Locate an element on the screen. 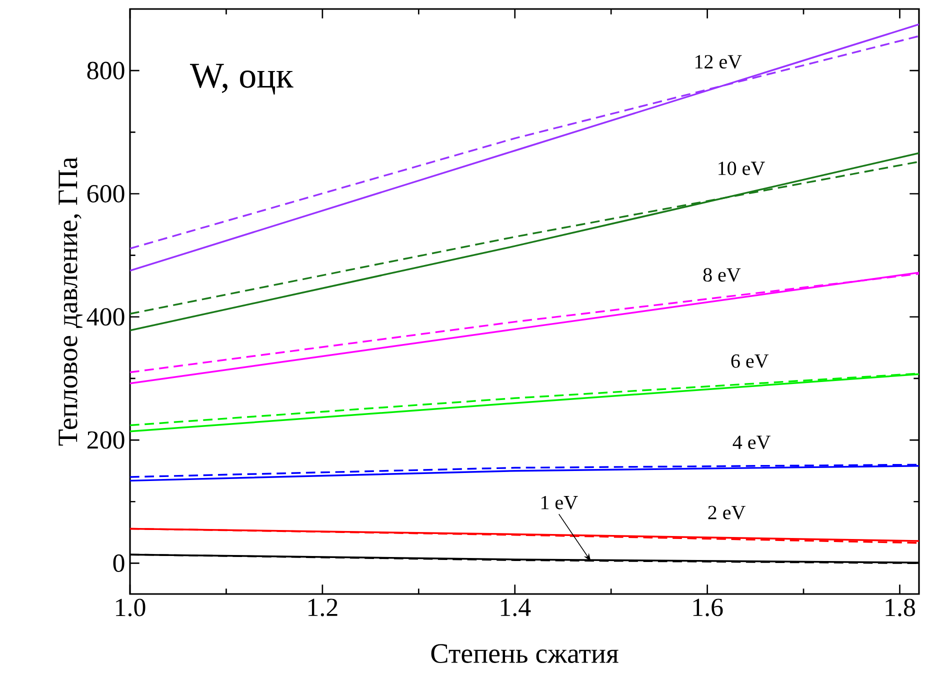 This screenshot has height=695, width=929. annotation: 8 eV is located at coordinates (722, 275).